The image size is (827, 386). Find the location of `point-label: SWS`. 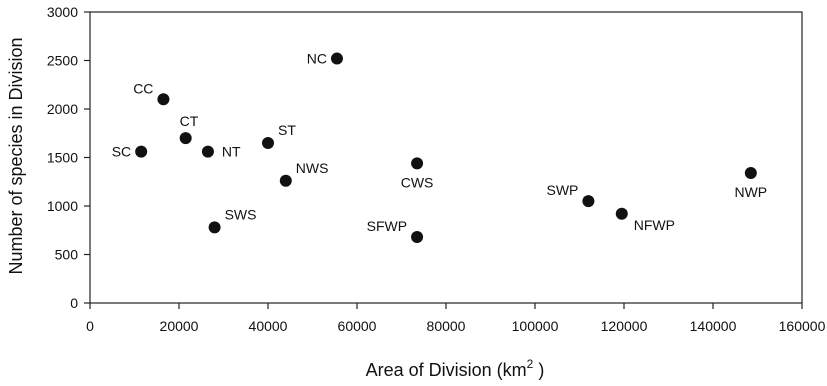

point-label: SWS is located at coordinates (241, 214).